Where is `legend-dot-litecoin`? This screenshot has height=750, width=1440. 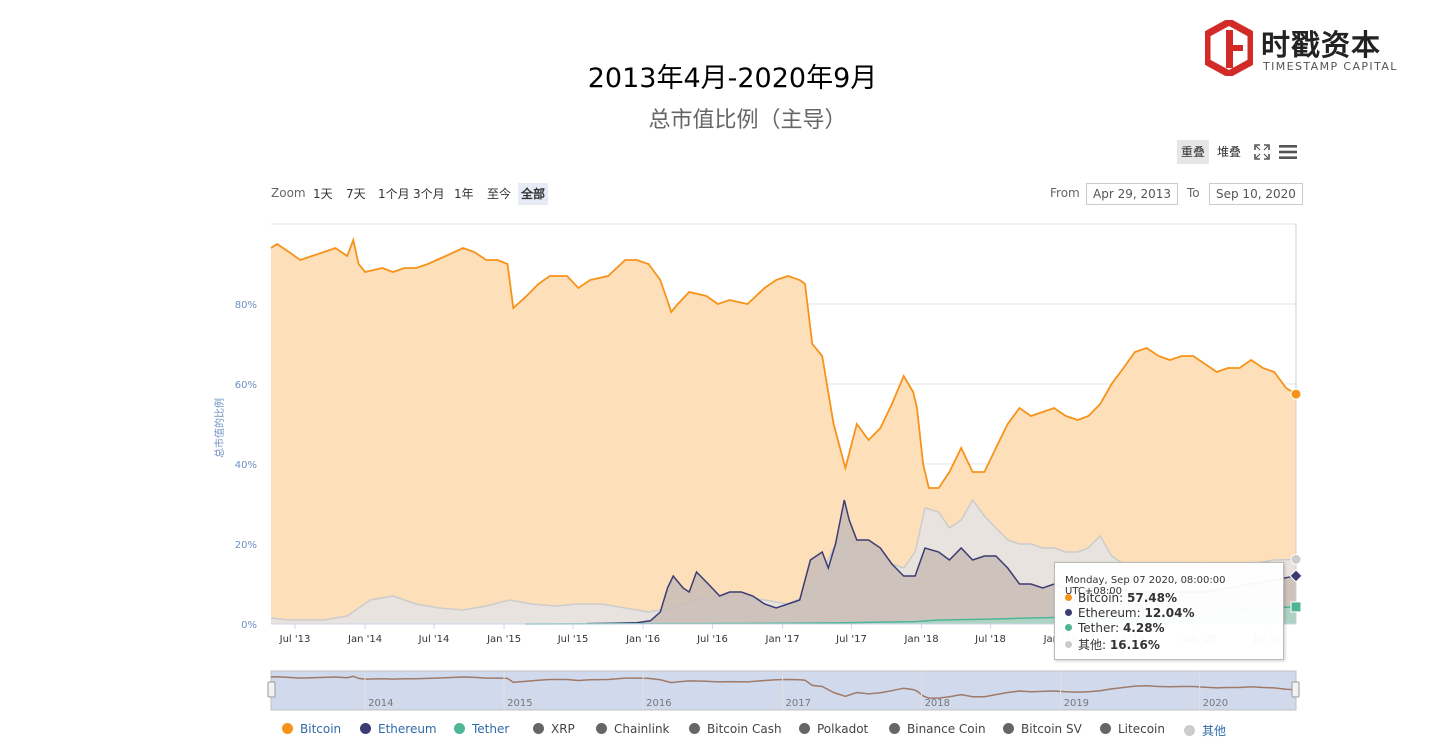
legend-dot-litecoin is located at coordinates (1105, 728).